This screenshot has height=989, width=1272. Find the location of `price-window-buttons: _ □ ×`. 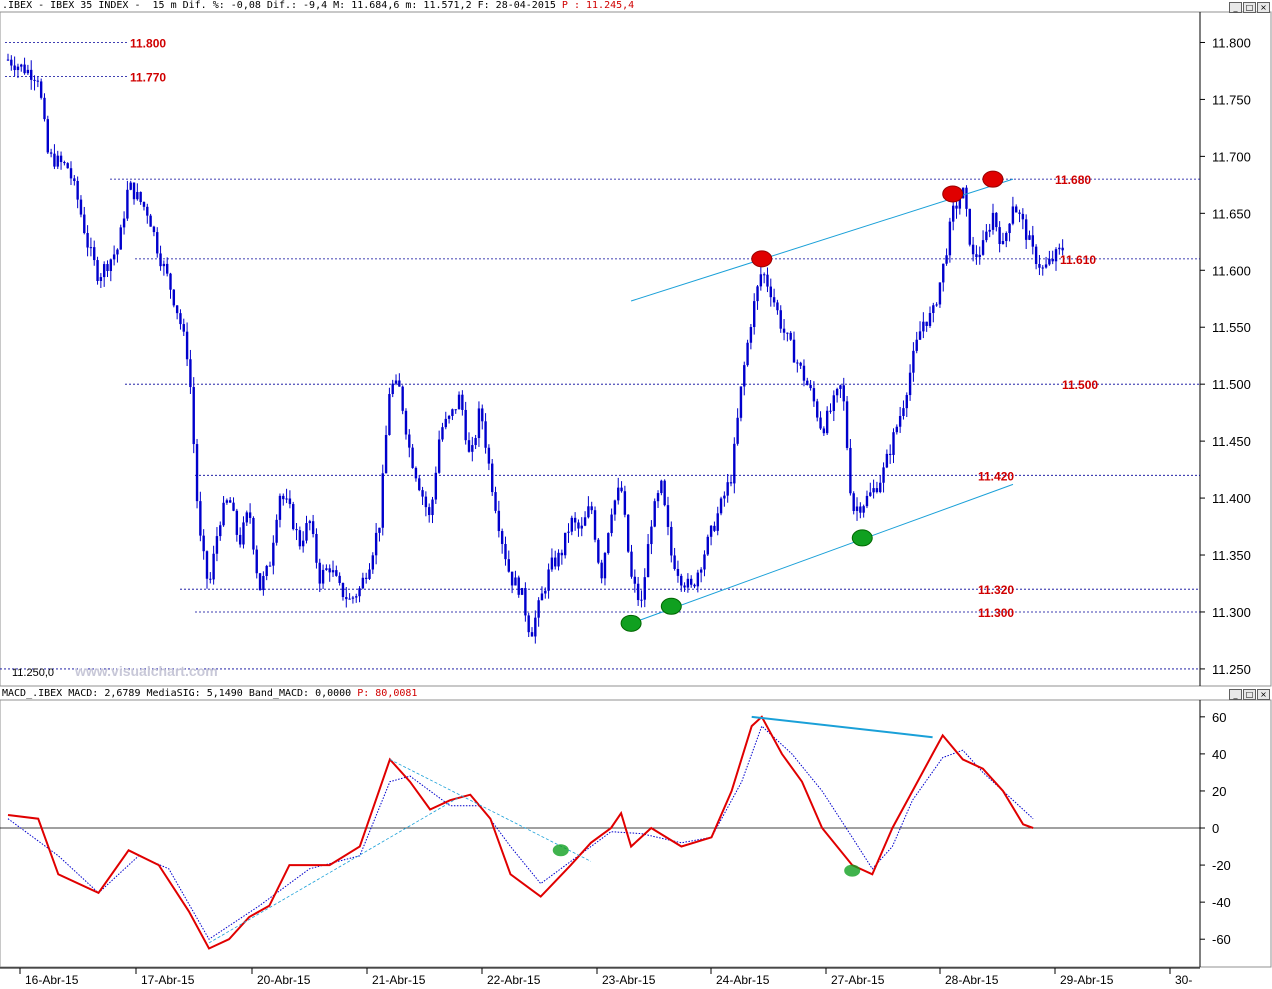

price-window-buttons: _ □ × is located at coordinates (1249, 7).